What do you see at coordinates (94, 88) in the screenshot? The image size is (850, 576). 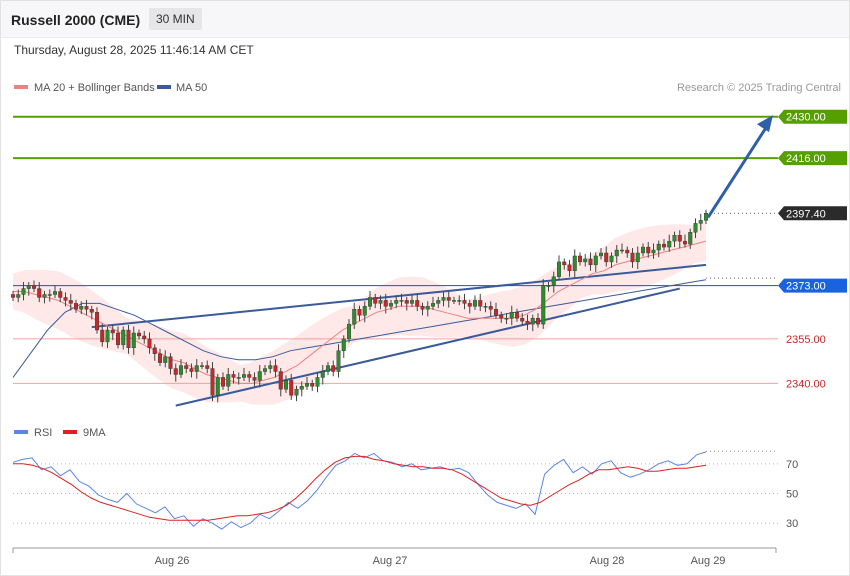 I see `legend-label-ma20: MA 20 + Bollinger Bands` at bounding box center [94, 88].